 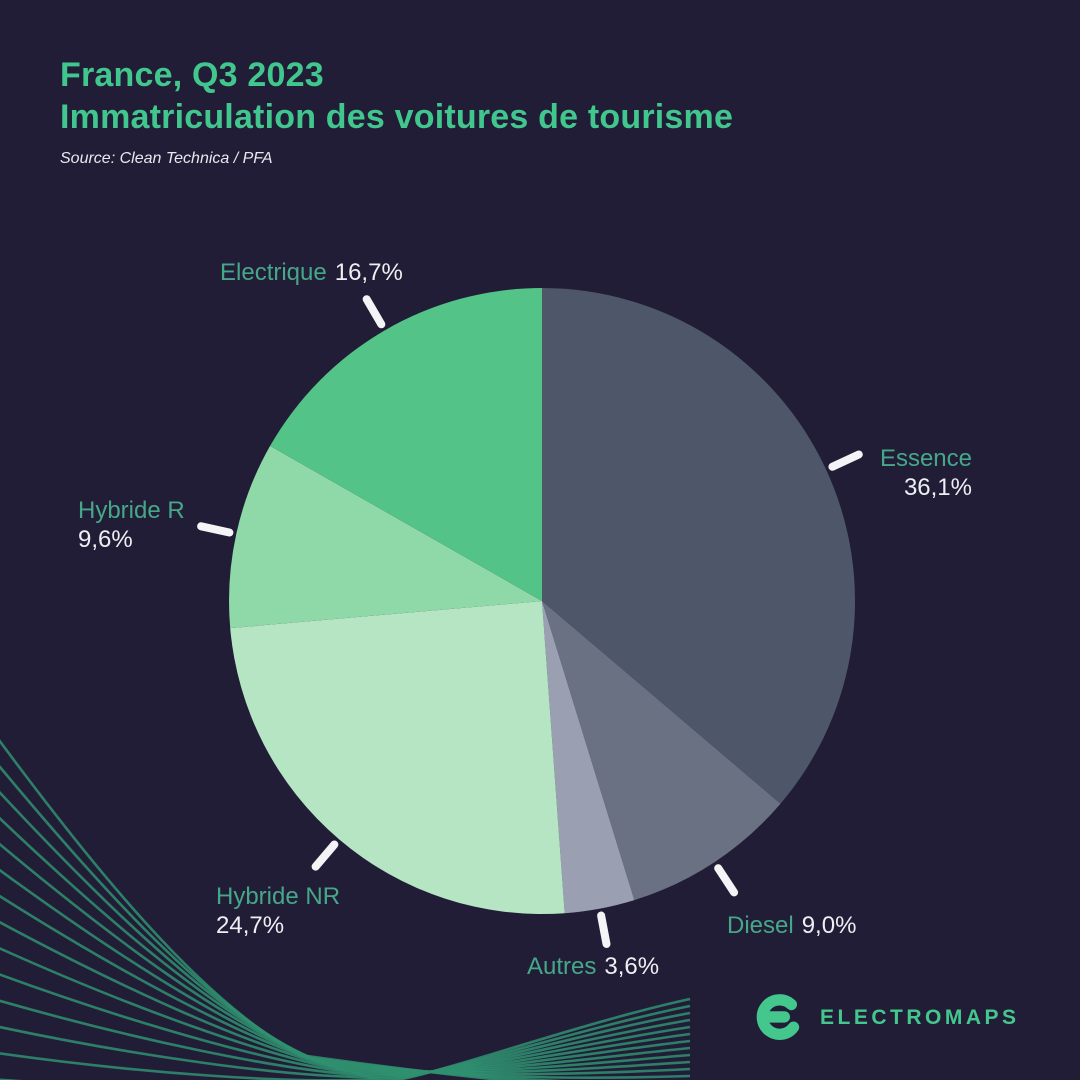 What do you see at coordinates (325, 855) in the screenshot?
I see `label-tick-hybride-nr` at bounding box center [325, 855].